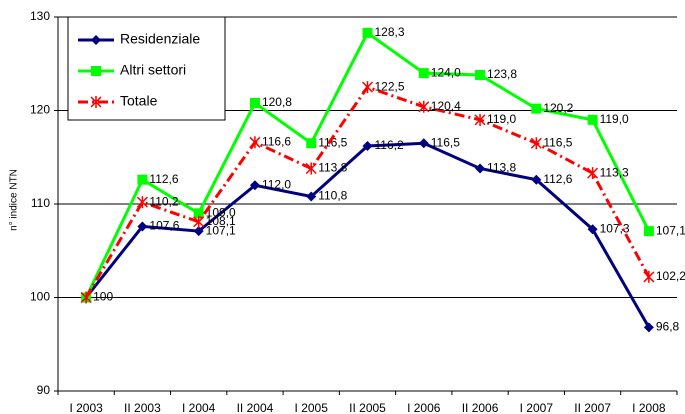 The width and height of the screenshot is (685, 414). Describe the element at coordinates (649, 407) in the screenshot. I see `x-tick-label: I 2008` at that location.